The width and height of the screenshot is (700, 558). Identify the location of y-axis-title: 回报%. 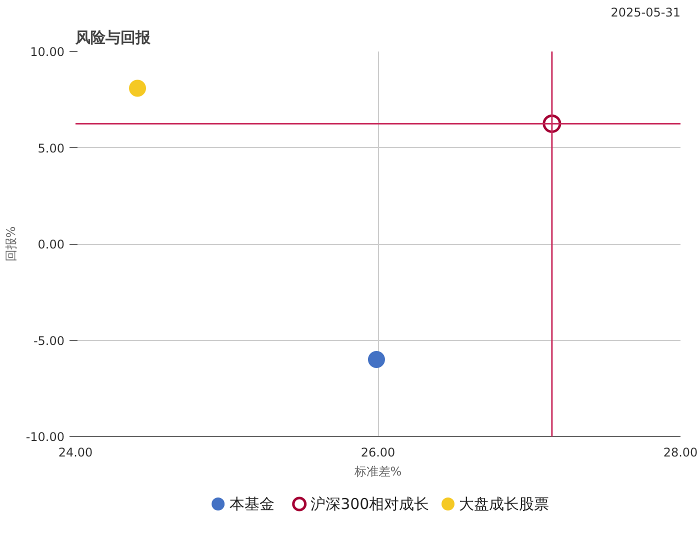
(11, 244).